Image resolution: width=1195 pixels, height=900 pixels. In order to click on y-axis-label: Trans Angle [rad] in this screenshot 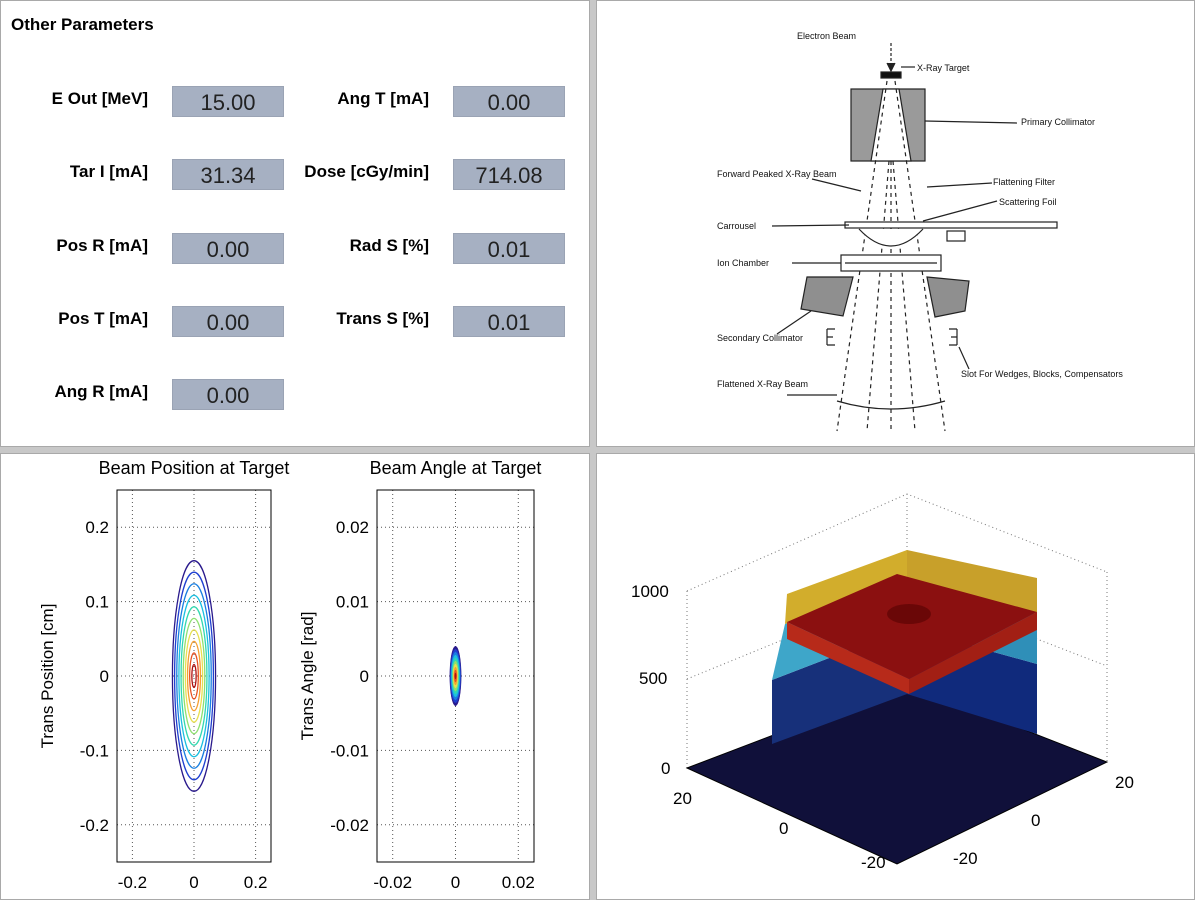, I will do `click(307, 676)`.